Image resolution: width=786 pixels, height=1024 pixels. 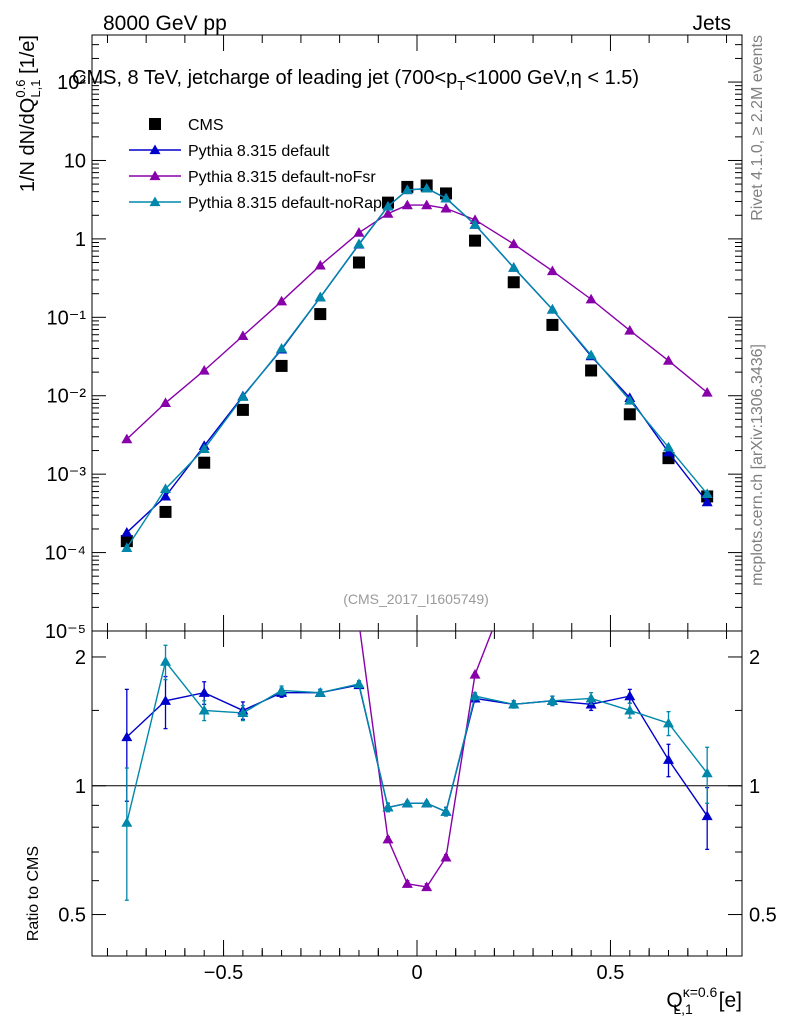 I want to click on legend-label: Pythia 8.315 default, so click(x=259, y=151).